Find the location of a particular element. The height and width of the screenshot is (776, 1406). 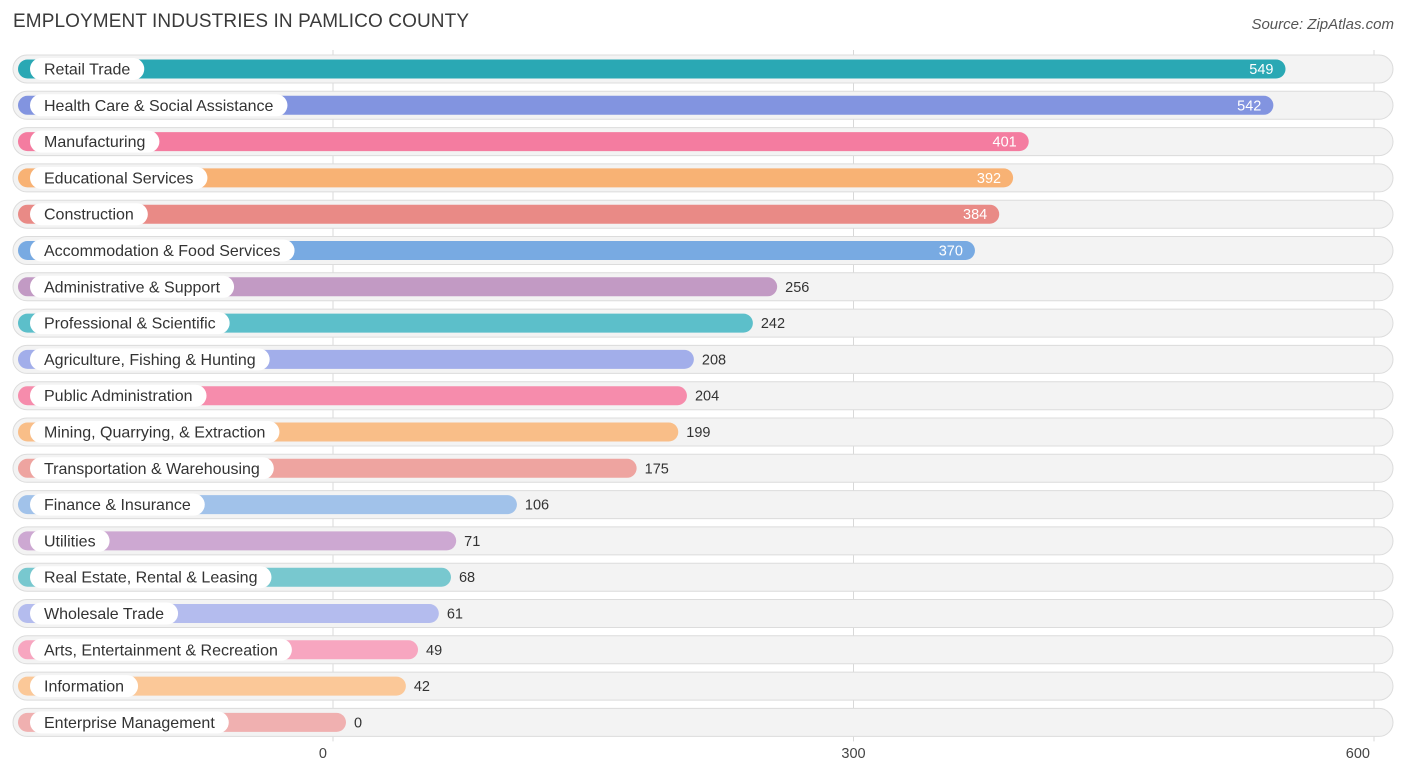

category-label: Public Administration is located at coordinates (118, 396).